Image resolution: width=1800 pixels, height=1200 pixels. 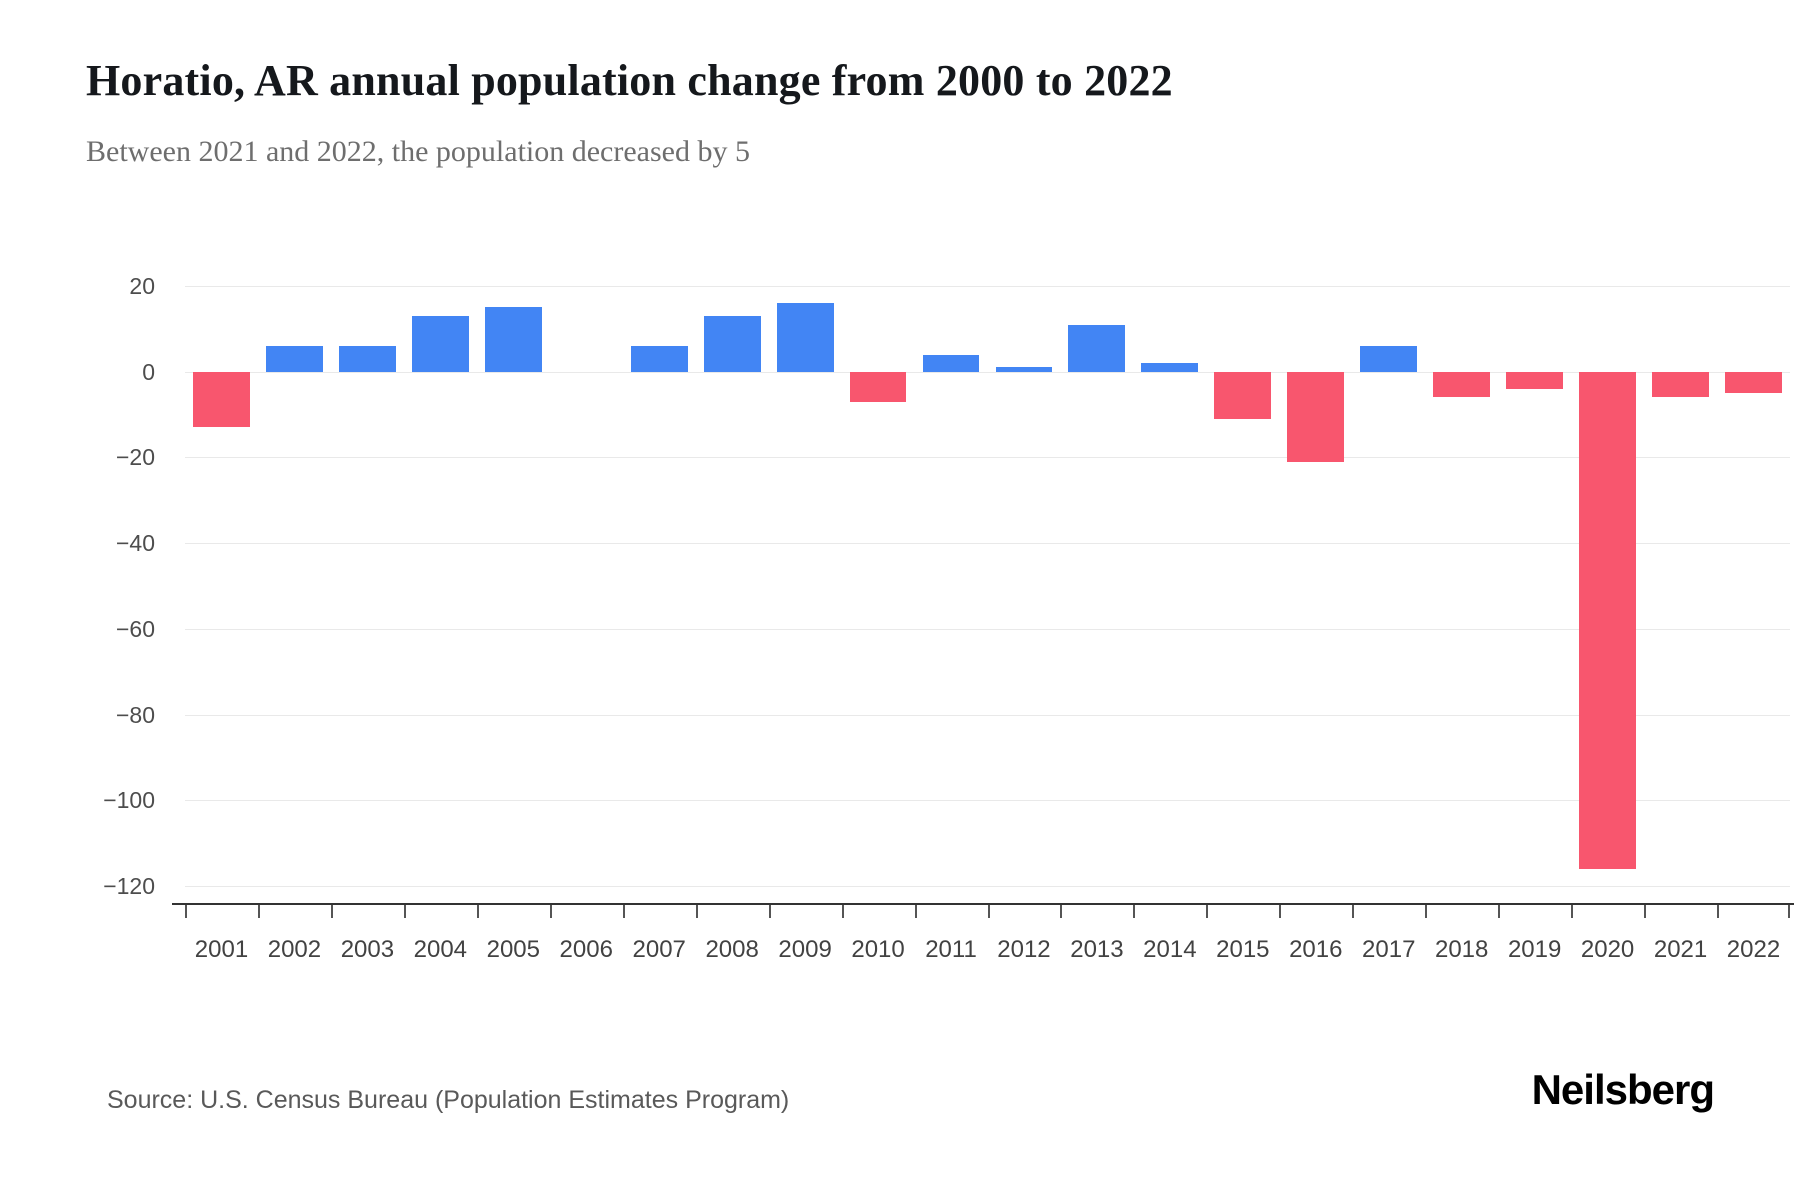 What do you see at coordinates (1023, 586) in the screenshot?
I see `bar-cell-2012` at bounding box center [1023, 586].